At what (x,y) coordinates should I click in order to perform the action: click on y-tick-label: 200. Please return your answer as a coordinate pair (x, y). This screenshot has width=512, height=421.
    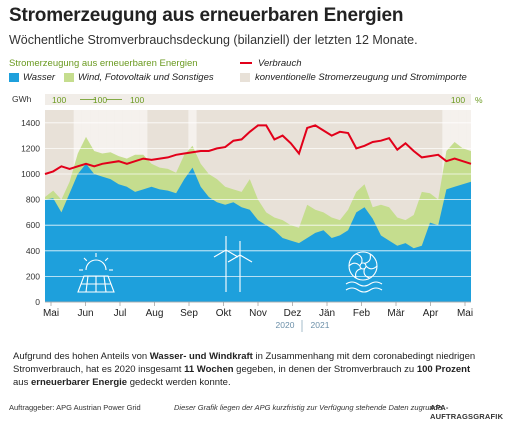
    Looking at the image, I should click on (33, 276).